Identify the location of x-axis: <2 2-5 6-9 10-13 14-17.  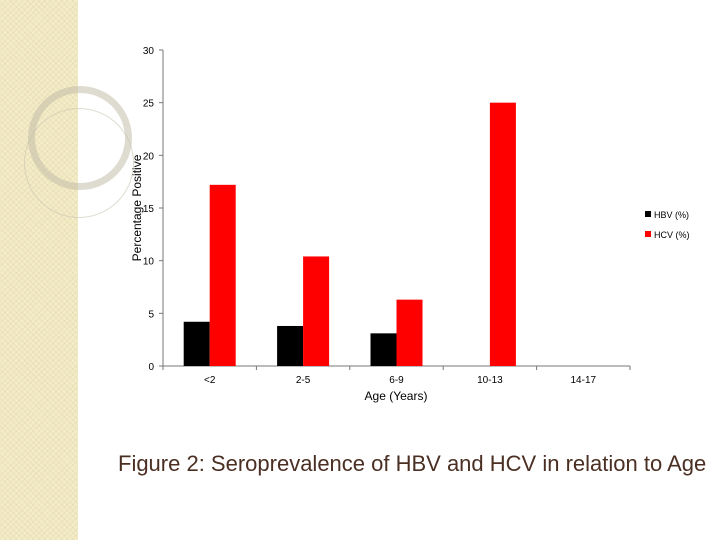
(396, 375).